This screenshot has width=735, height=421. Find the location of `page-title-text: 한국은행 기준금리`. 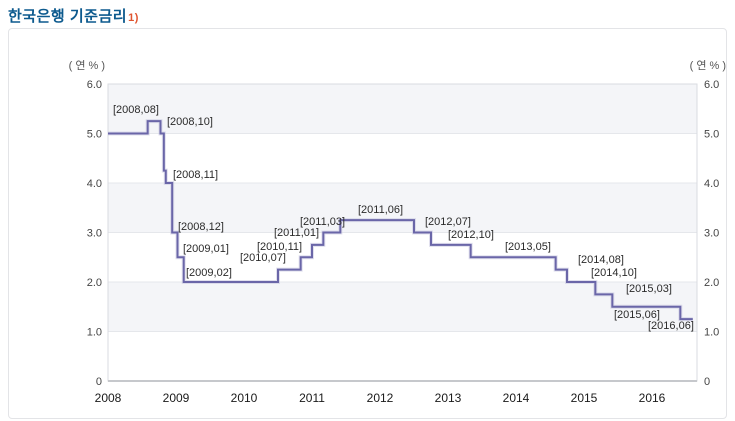

page-title-text: 한국은행 기준금리 is located at coordinates (68, 16).